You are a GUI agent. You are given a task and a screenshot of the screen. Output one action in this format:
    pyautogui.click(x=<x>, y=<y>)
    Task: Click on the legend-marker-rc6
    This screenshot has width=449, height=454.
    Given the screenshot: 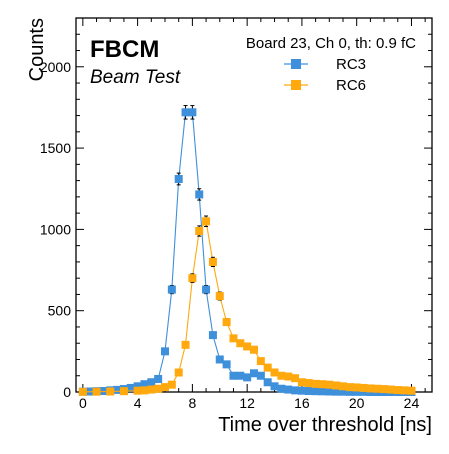 What is the action you would take?
    pyautogui.click(x=296, y=85)
    